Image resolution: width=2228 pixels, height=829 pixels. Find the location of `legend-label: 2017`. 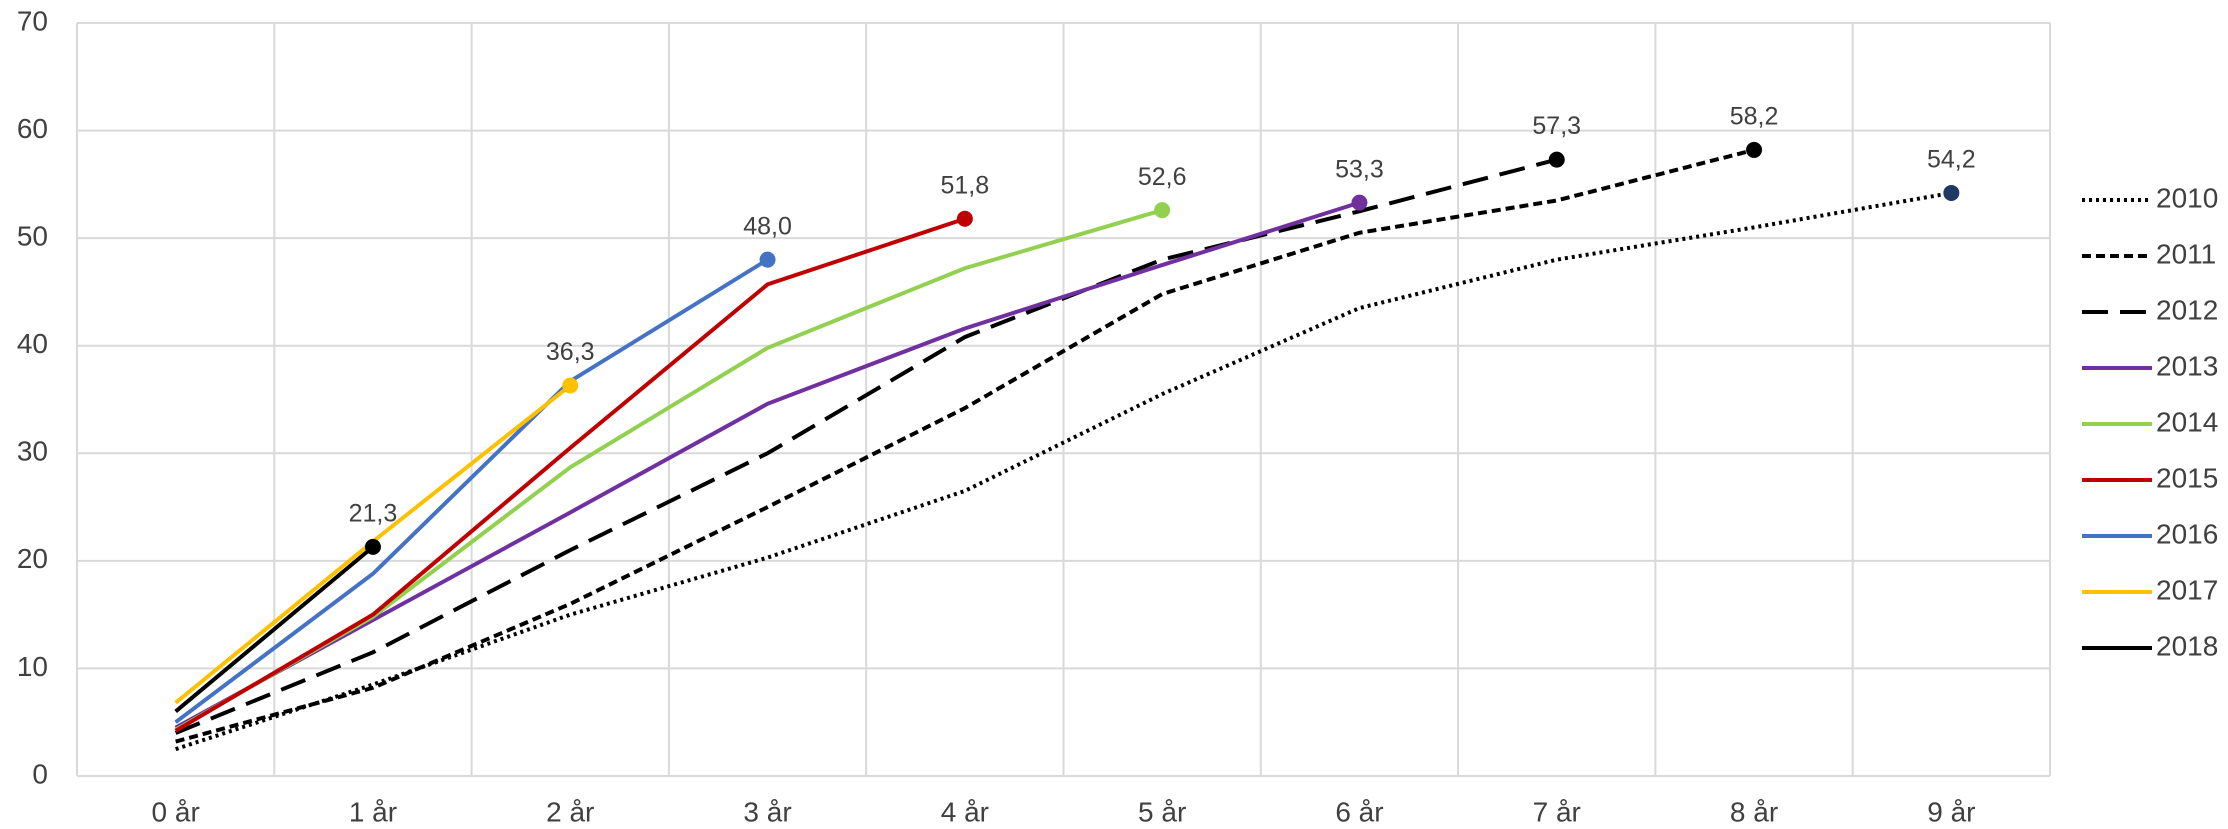

legend-label: 2017 is located at coordinates (2187, 589).